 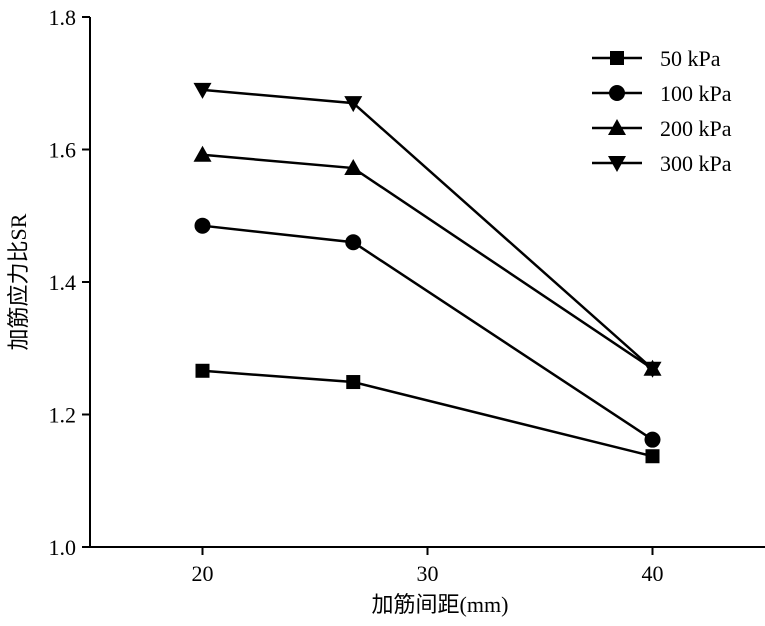 What do you see at coordinates (63, 17) in the screenshot?
I see `y-tick-label: 1.8` at bounding box center [63, 17].